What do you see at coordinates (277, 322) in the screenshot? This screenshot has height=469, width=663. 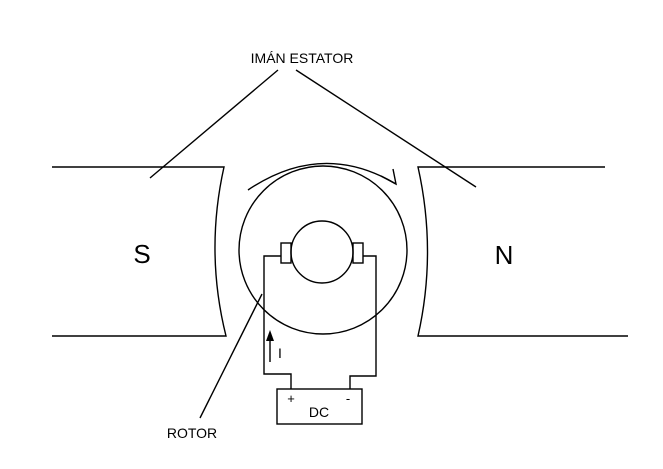 I see `wire-left` at bounding box center [277, 322].